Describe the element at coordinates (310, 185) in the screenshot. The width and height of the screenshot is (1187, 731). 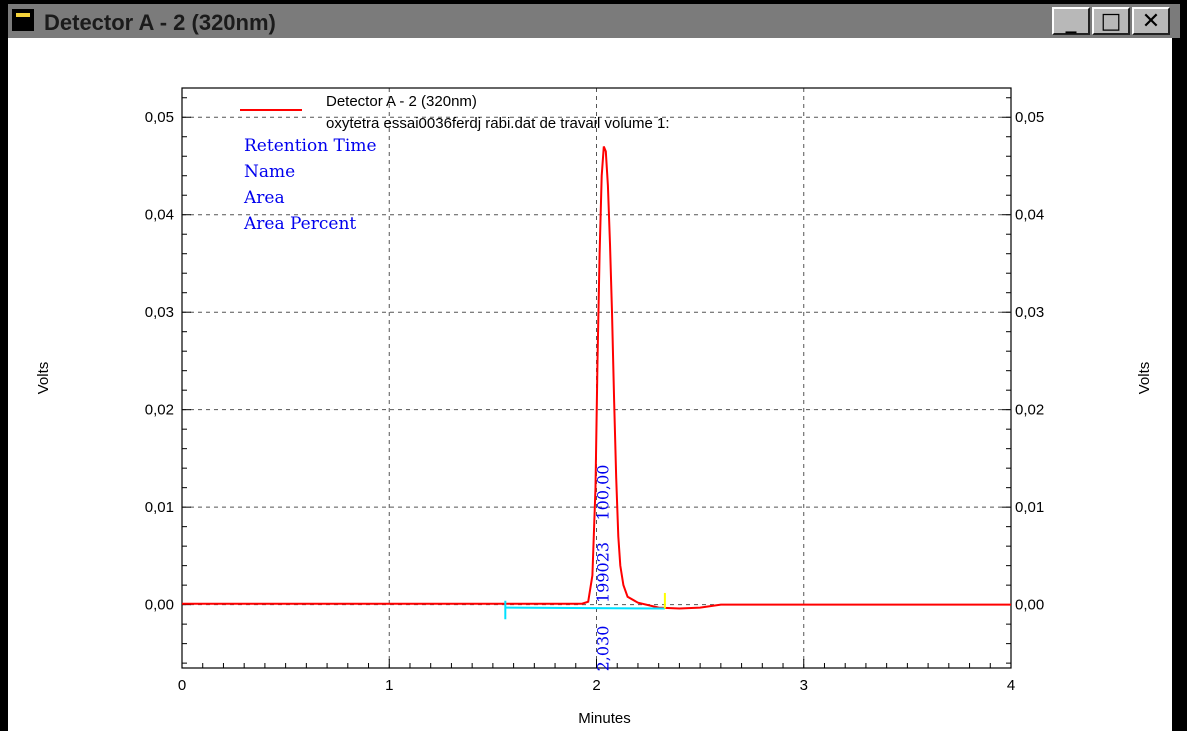
I see `peak-annotation-labels: Retention Time Name Area Area Percent` at that location.